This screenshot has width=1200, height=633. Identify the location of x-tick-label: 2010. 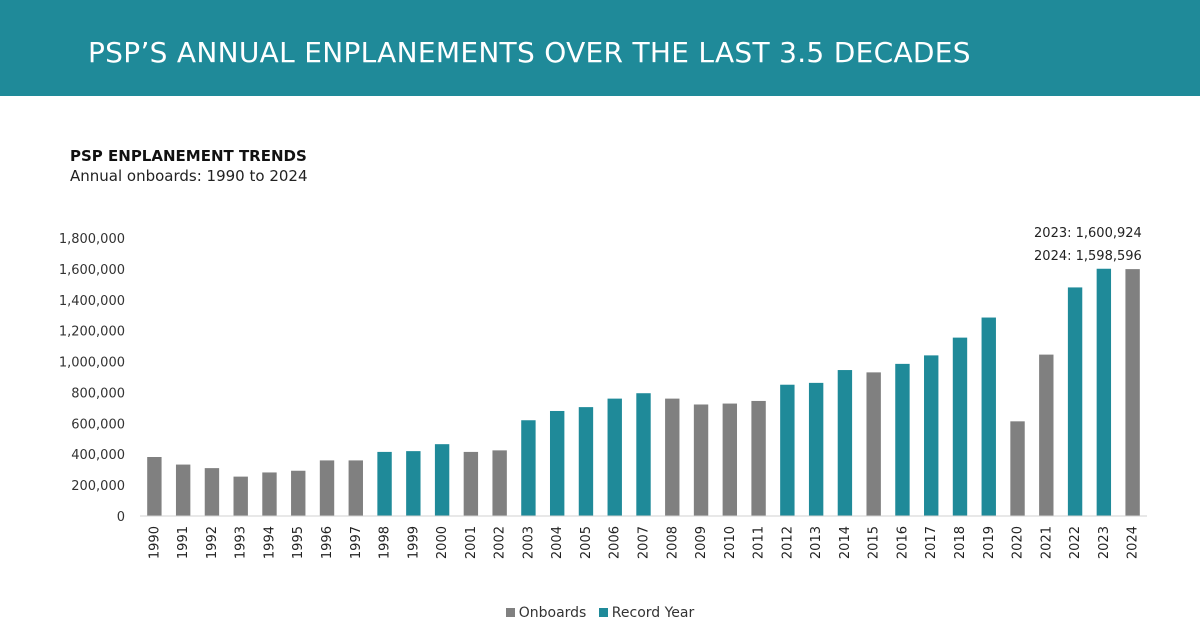
(730, 542).